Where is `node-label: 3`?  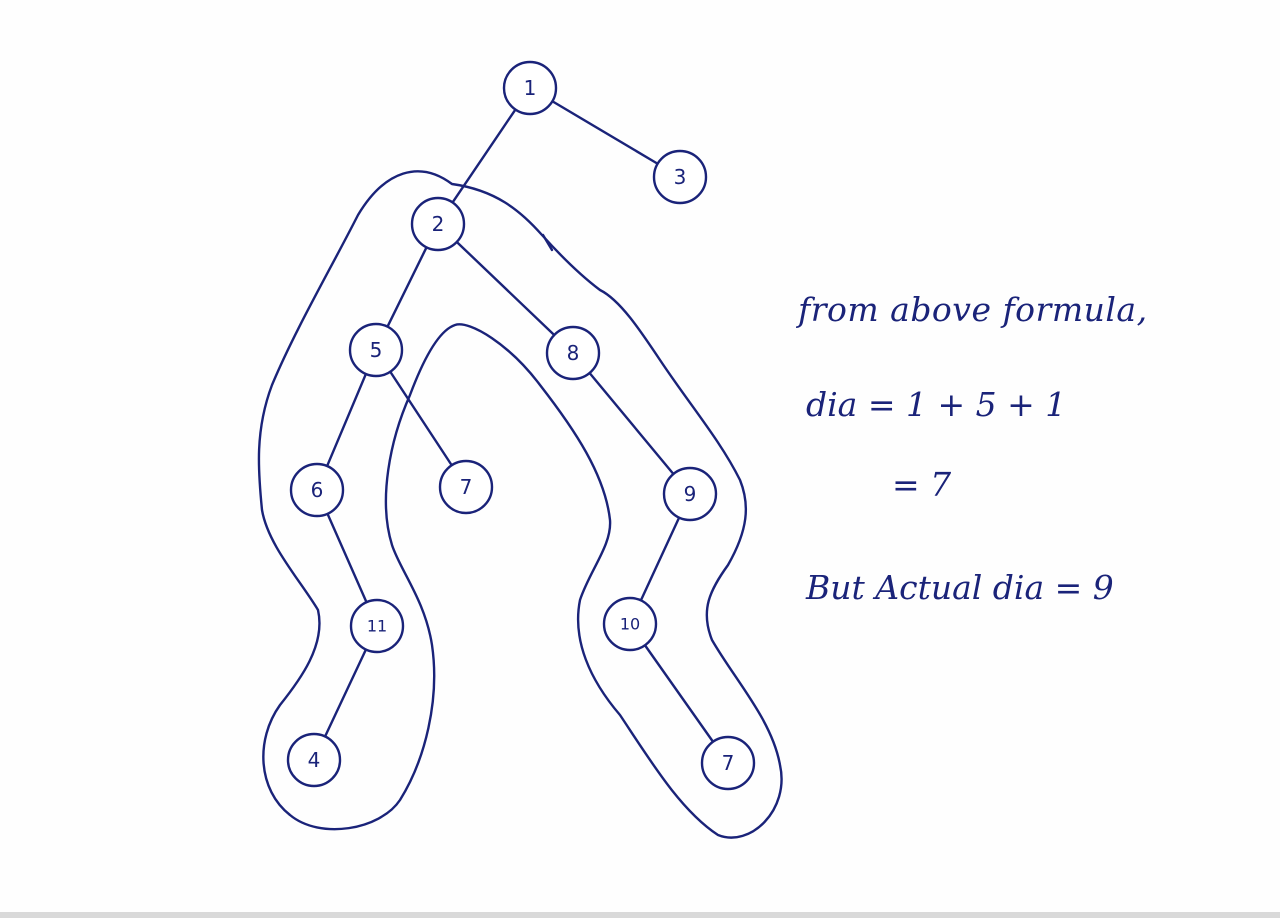 node-label: 3 is located at coordinates (680, 177).